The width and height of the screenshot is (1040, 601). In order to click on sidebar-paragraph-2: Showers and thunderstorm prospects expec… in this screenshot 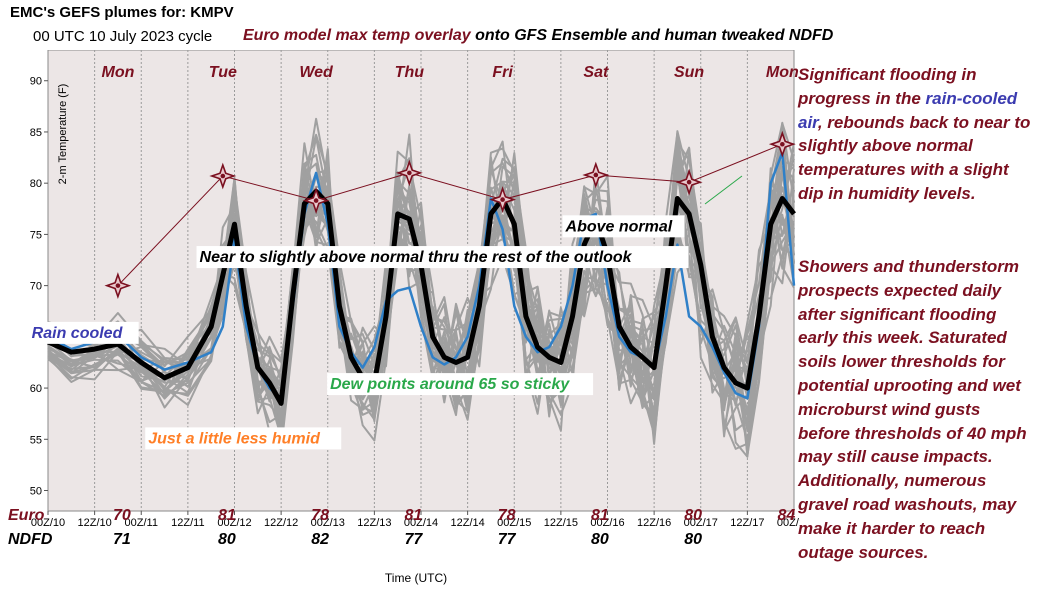, I will do `click(912, 409)`.